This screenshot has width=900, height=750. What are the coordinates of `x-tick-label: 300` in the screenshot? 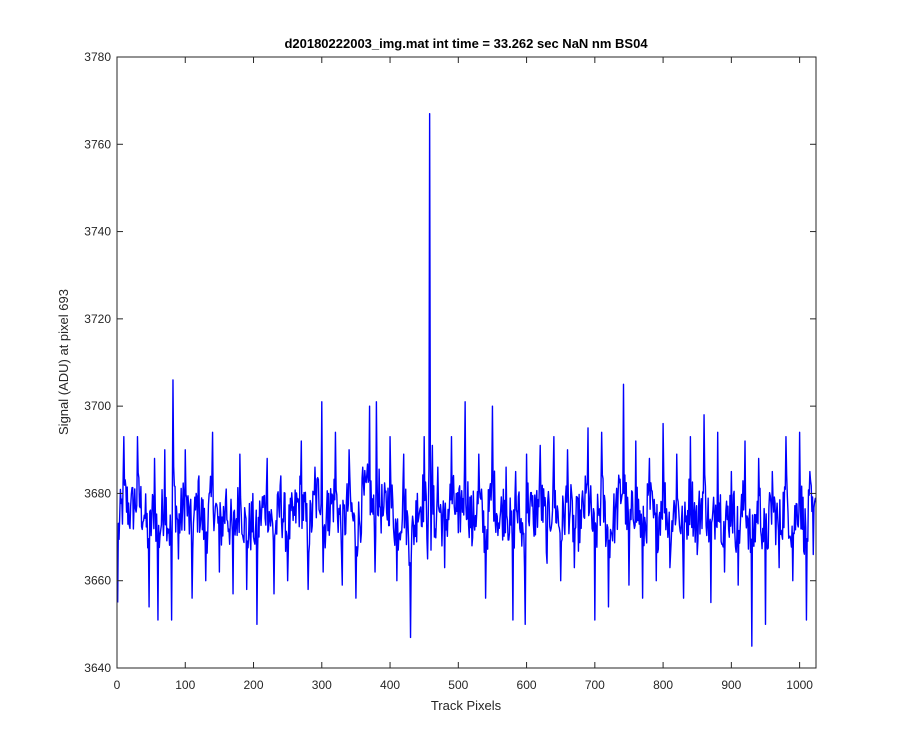 It's located at (322, 685).